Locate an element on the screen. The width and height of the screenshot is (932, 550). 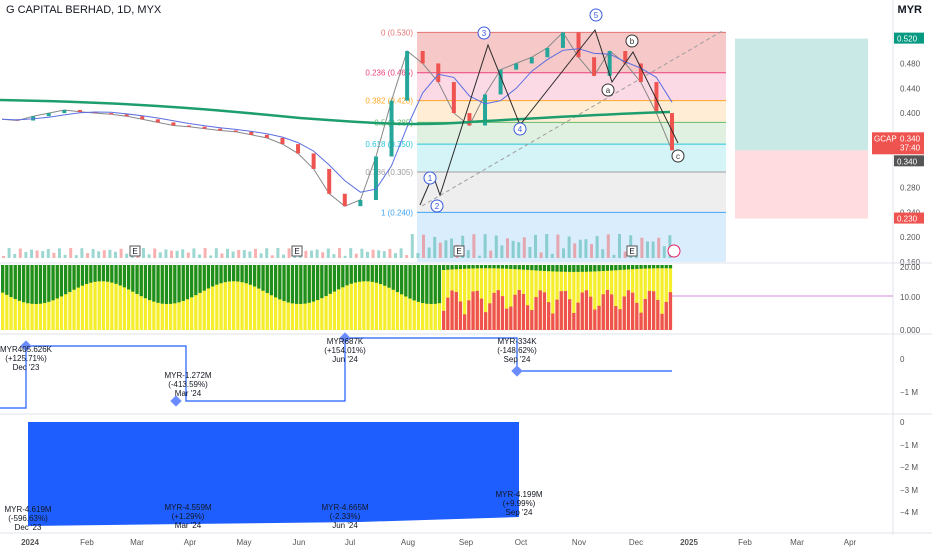
net-change-pct: (-148.62%) is located at coordinates (517, 350).